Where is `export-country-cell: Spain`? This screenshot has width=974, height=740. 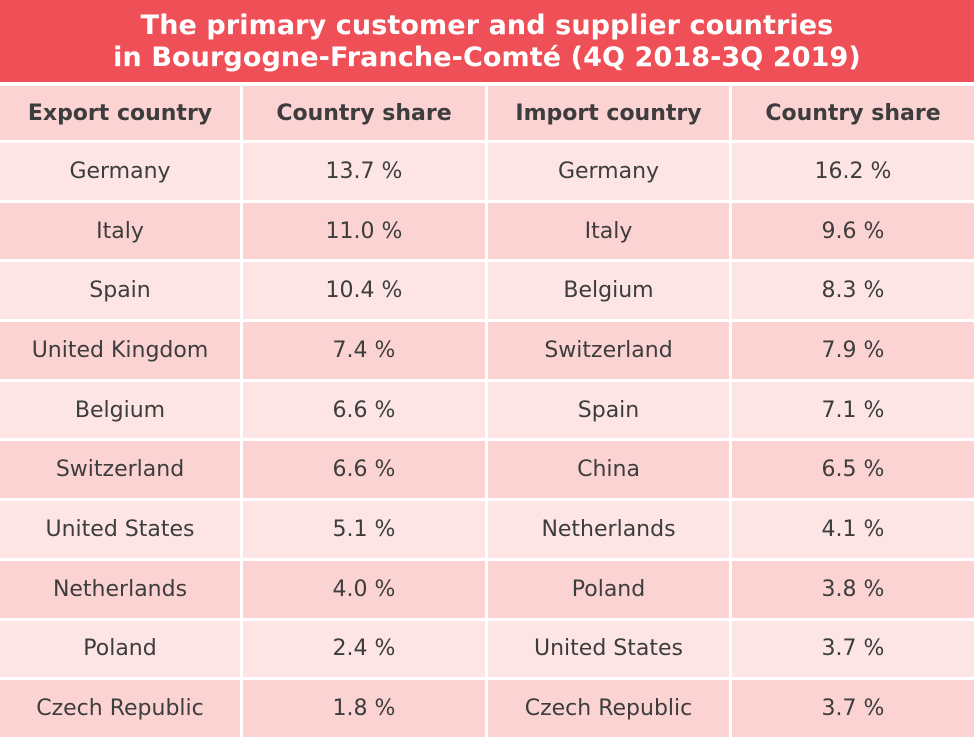 export-country-cell: Spain is located at coordinates (120, 291).